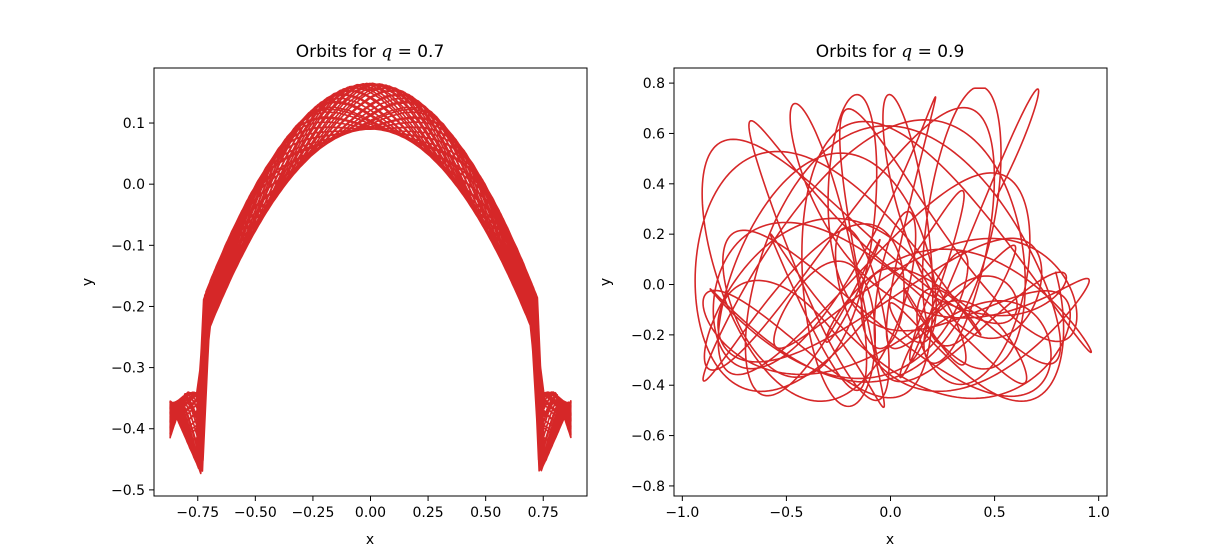 This screenshot has width=1230, height=553. What do you see at coordinates (255, 513) in the screenshot?
I see `left-x-tick-label: −0.50` at bounding box center [255, 513].